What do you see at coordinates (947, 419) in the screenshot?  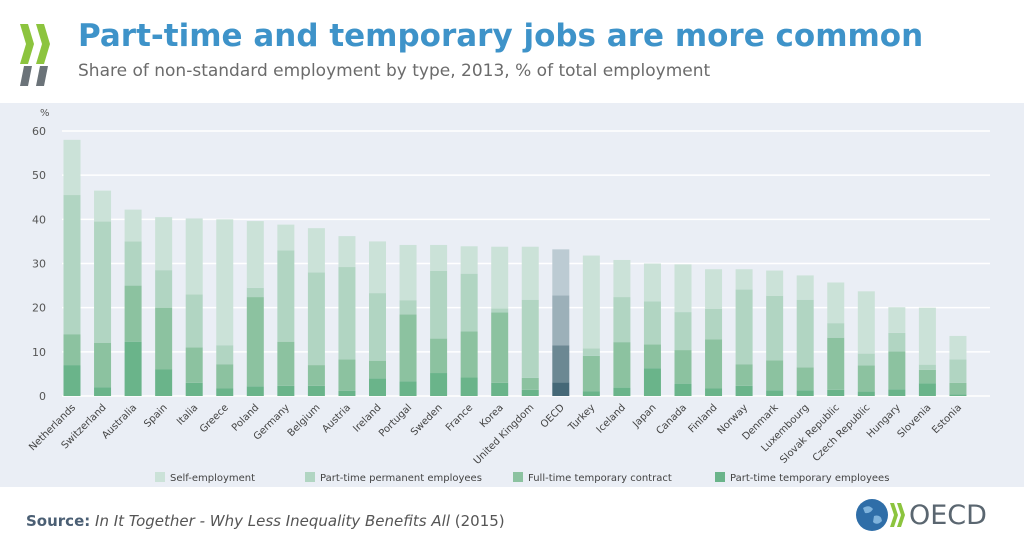 I see `x-tick-label: Estonia` at bounding box center [947, 419].